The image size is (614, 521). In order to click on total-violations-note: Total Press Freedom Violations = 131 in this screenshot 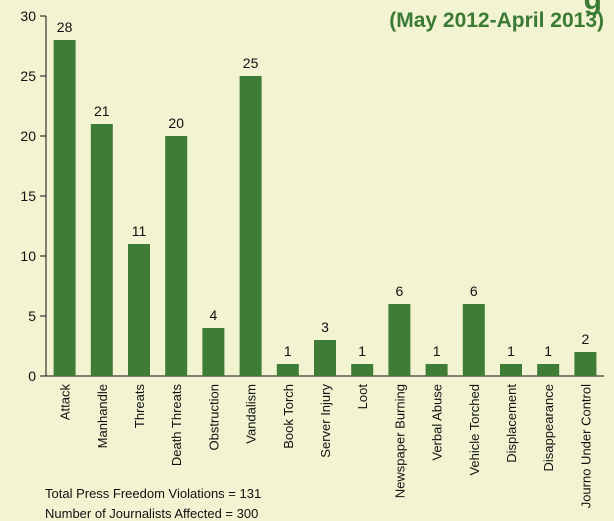, I will do `click(153, 493)`.